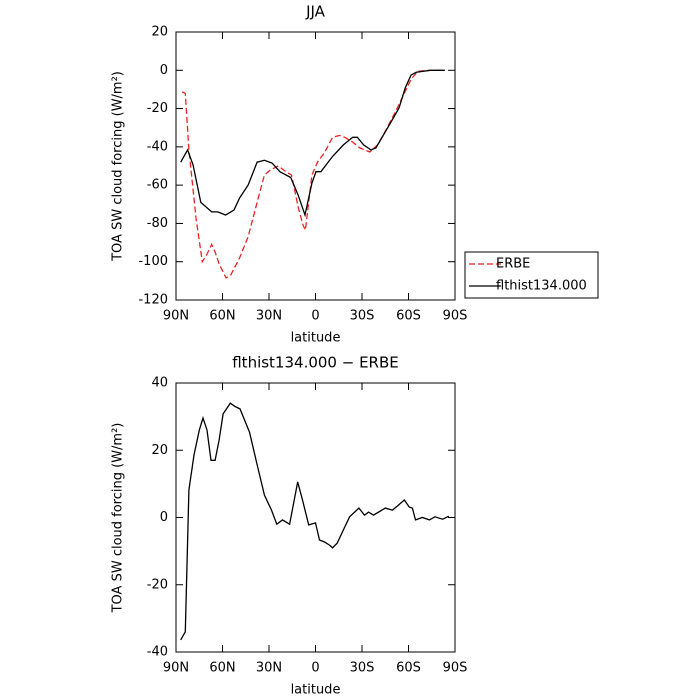  Describe the element at coordinates (157, 223) in the screenshot. I see `y-tick-label: -80` at that location.